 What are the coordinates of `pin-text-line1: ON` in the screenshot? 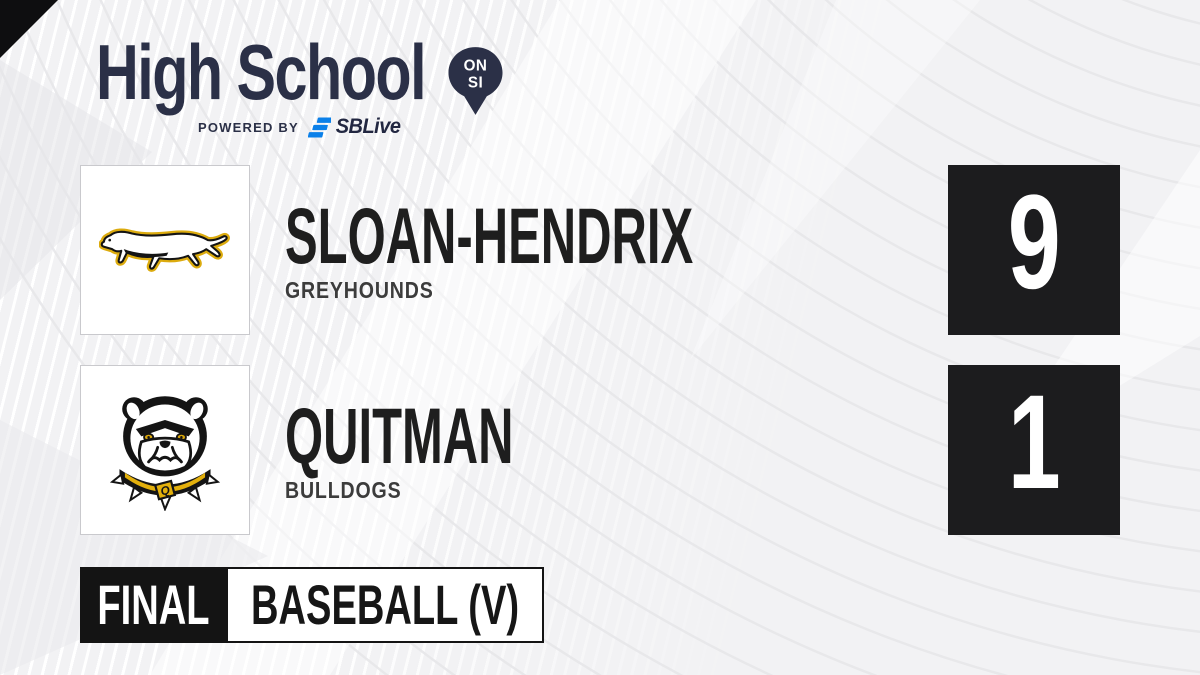 It's located at (476, 66).